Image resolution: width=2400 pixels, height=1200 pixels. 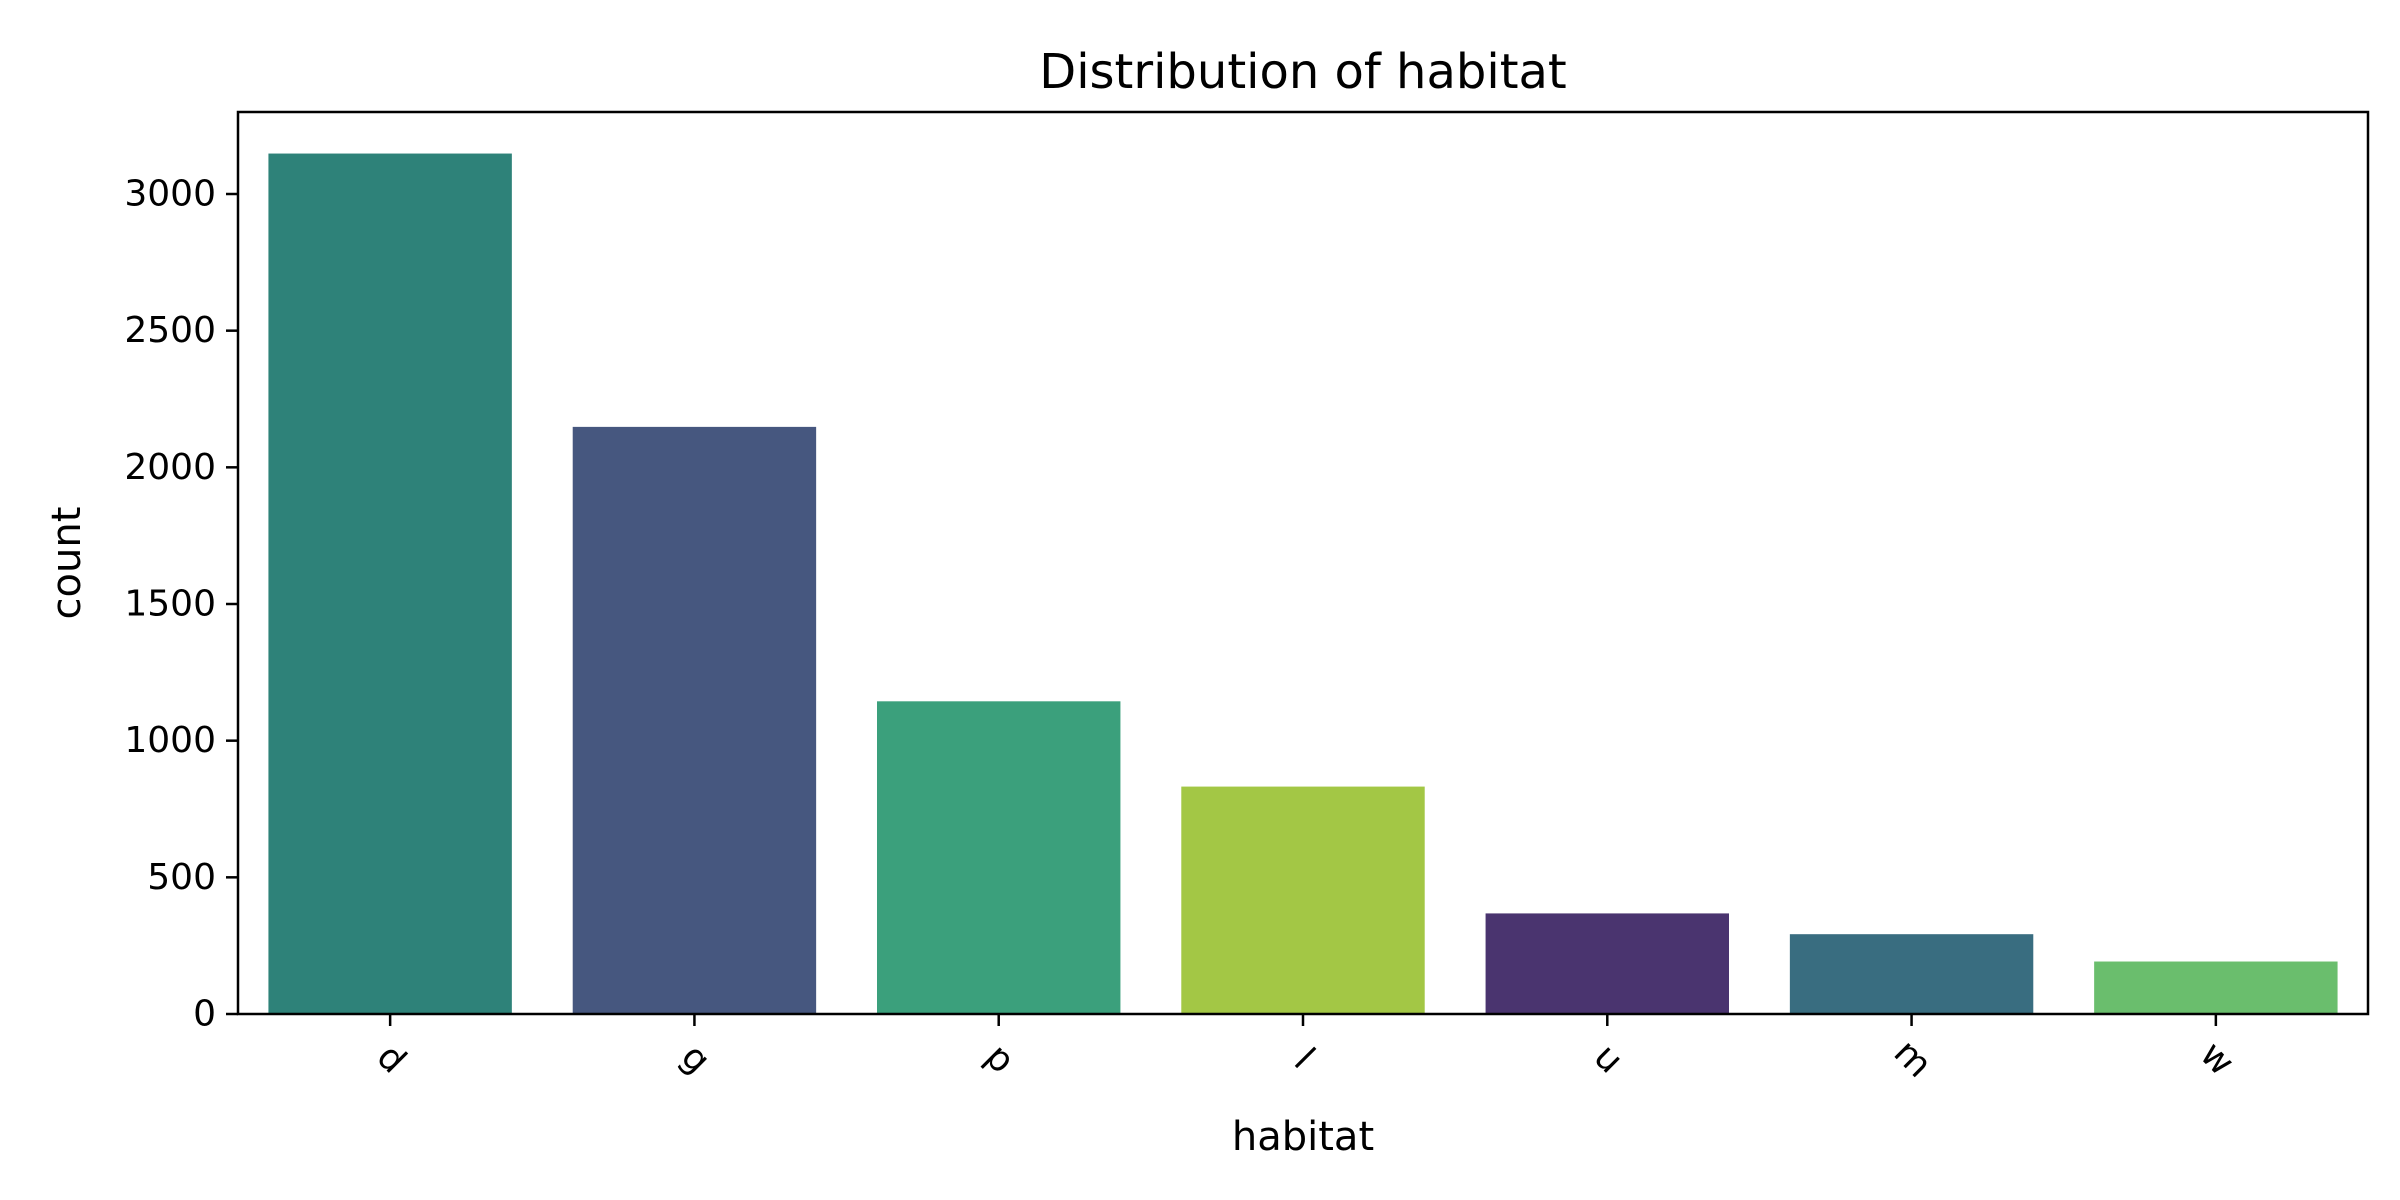 What do you see at coordinates (1303, 72) in the screenshot?
I see `chart-title: Distribution of habitat` at bounding box center [1303, 72].